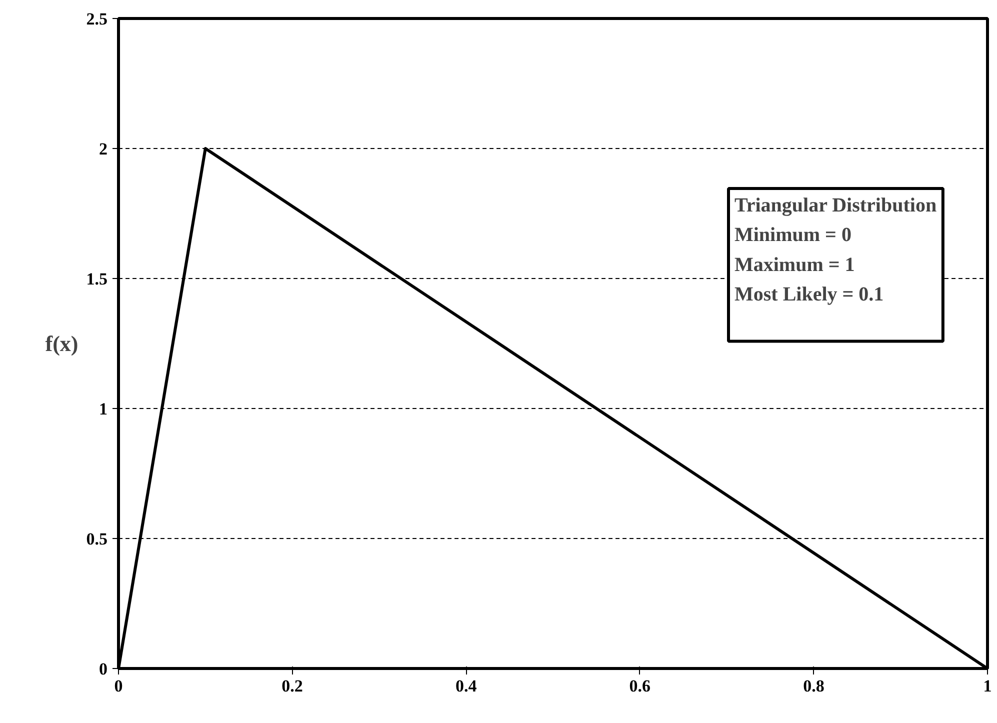 The width and height of the screenshot is (997, 723). Describe the element at coordinates (61, 343) in the screenshot. I see `y-axis-title: f(x)` at that location.